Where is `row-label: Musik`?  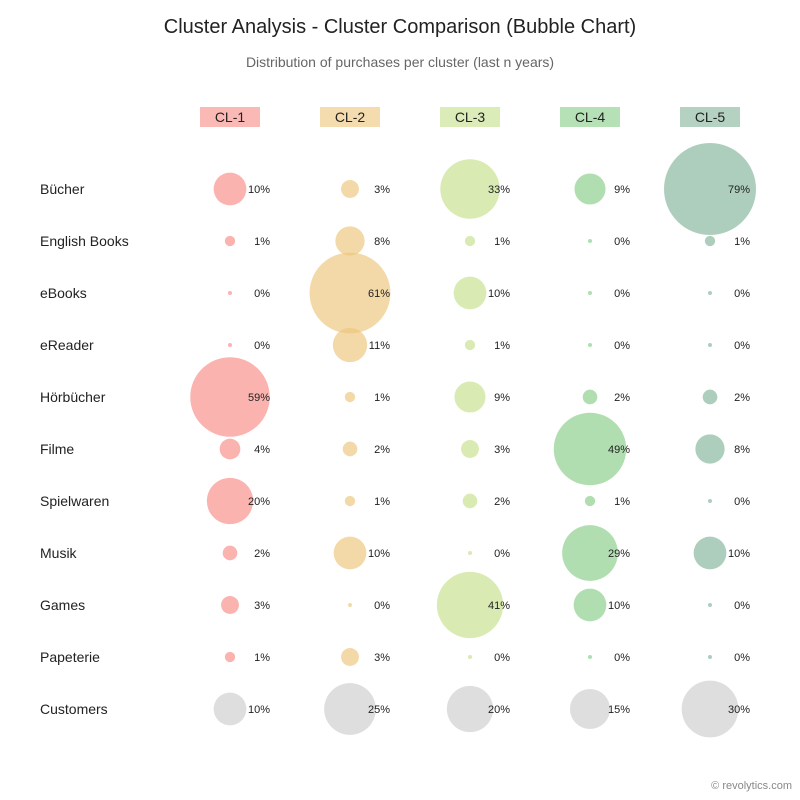
row-label: Musik is located at coordinates (59, 553).